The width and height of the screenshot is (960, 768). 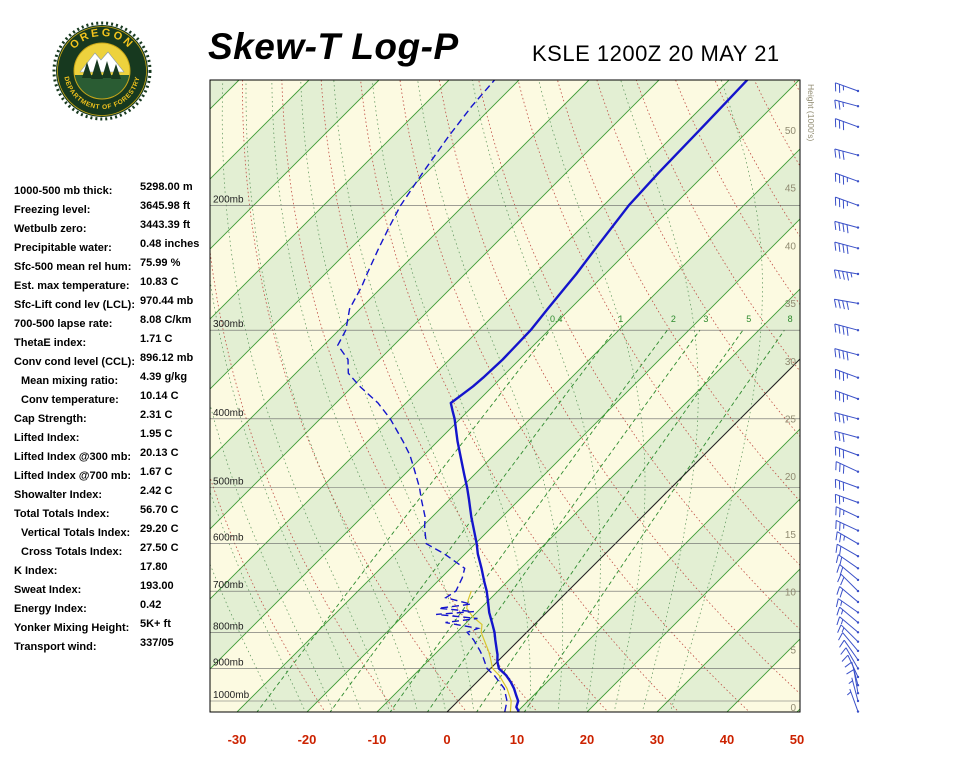 What do you see at coordinates (114, 323) in the screenshot?
I see `index-row: 700-500 lapse rate: 8.08 C/km` at bounding box center [114, 323].